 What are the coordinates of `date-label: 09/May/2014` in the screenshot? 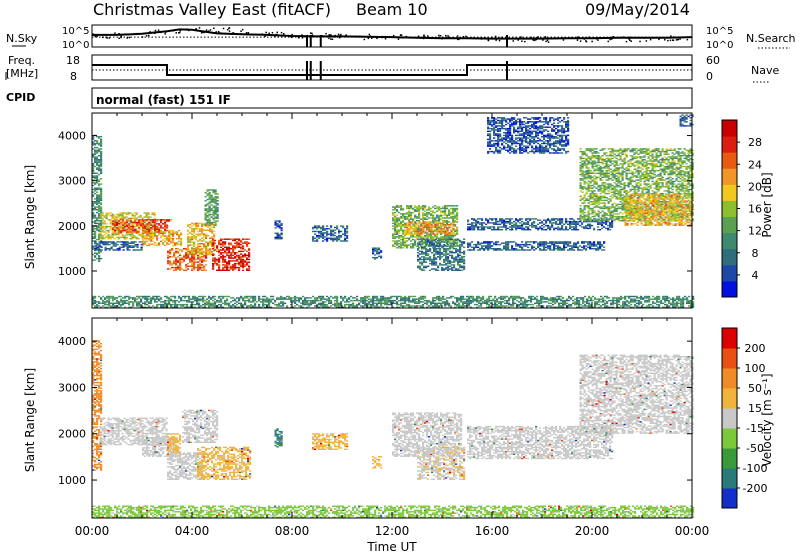 It's located at (637, 9).